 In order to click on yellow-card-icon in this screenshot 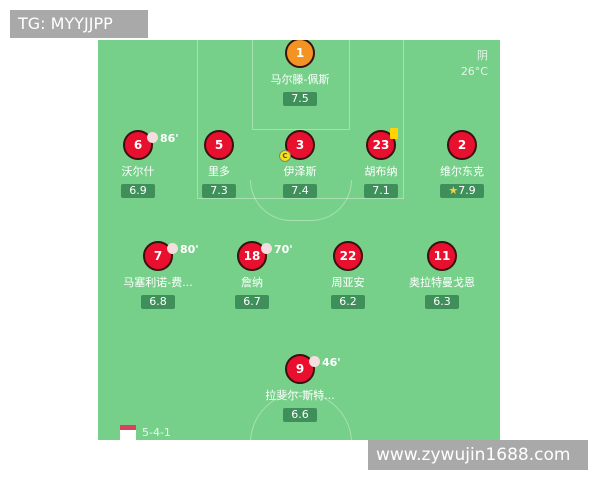, I will do `click(394, 133)`.